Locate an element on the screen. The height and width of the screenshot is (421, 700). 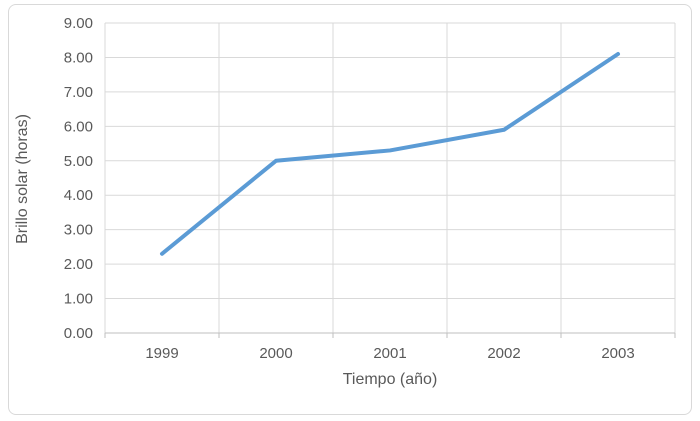
y-tick-label: 0.00 is located at coordinates (78, 333).